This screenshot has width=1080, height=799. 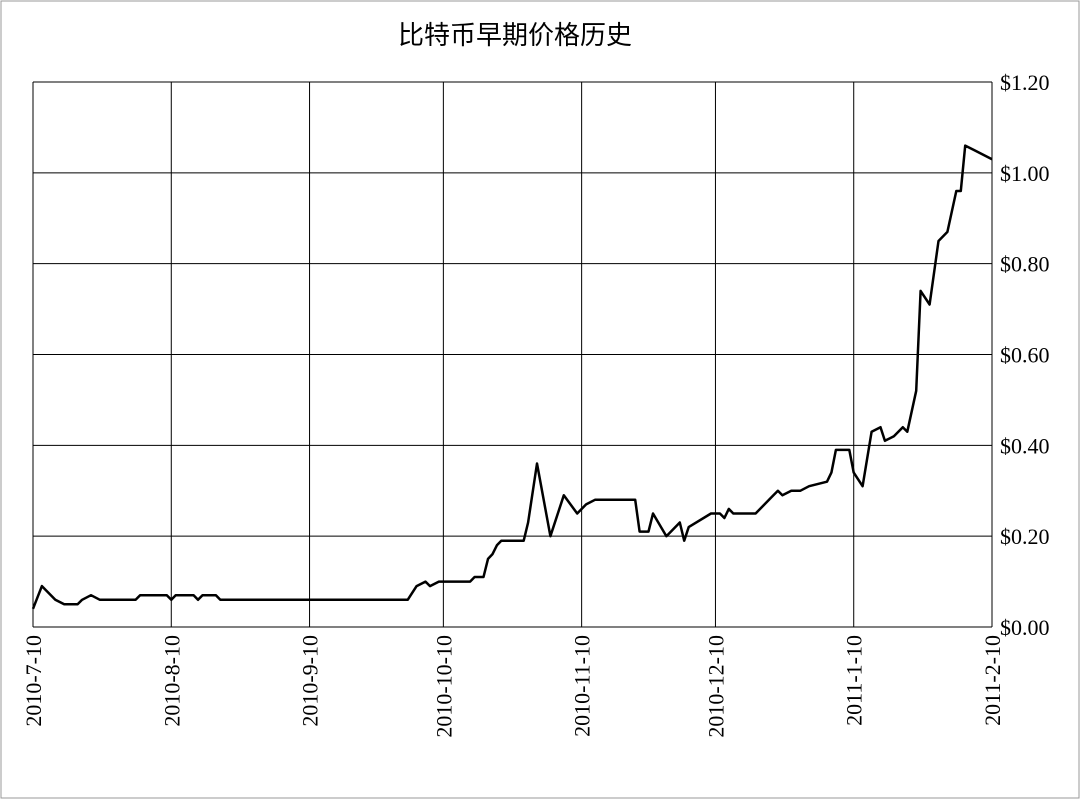 What do you see at coordinates (1025, 445) in the screenshot?
I see `y-tick-label: $0.40` at bounding box center [1025, 445].